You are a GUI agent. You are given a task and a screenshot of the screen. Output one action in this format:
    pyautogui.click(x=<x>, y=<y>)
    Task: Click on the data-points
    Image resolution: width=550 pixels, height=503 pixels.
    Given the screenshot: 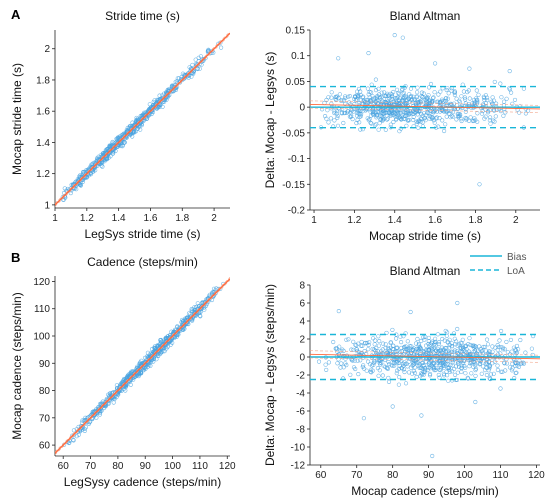 What is the action you would take?
    pyautogui.click(x=424, y=110)
    